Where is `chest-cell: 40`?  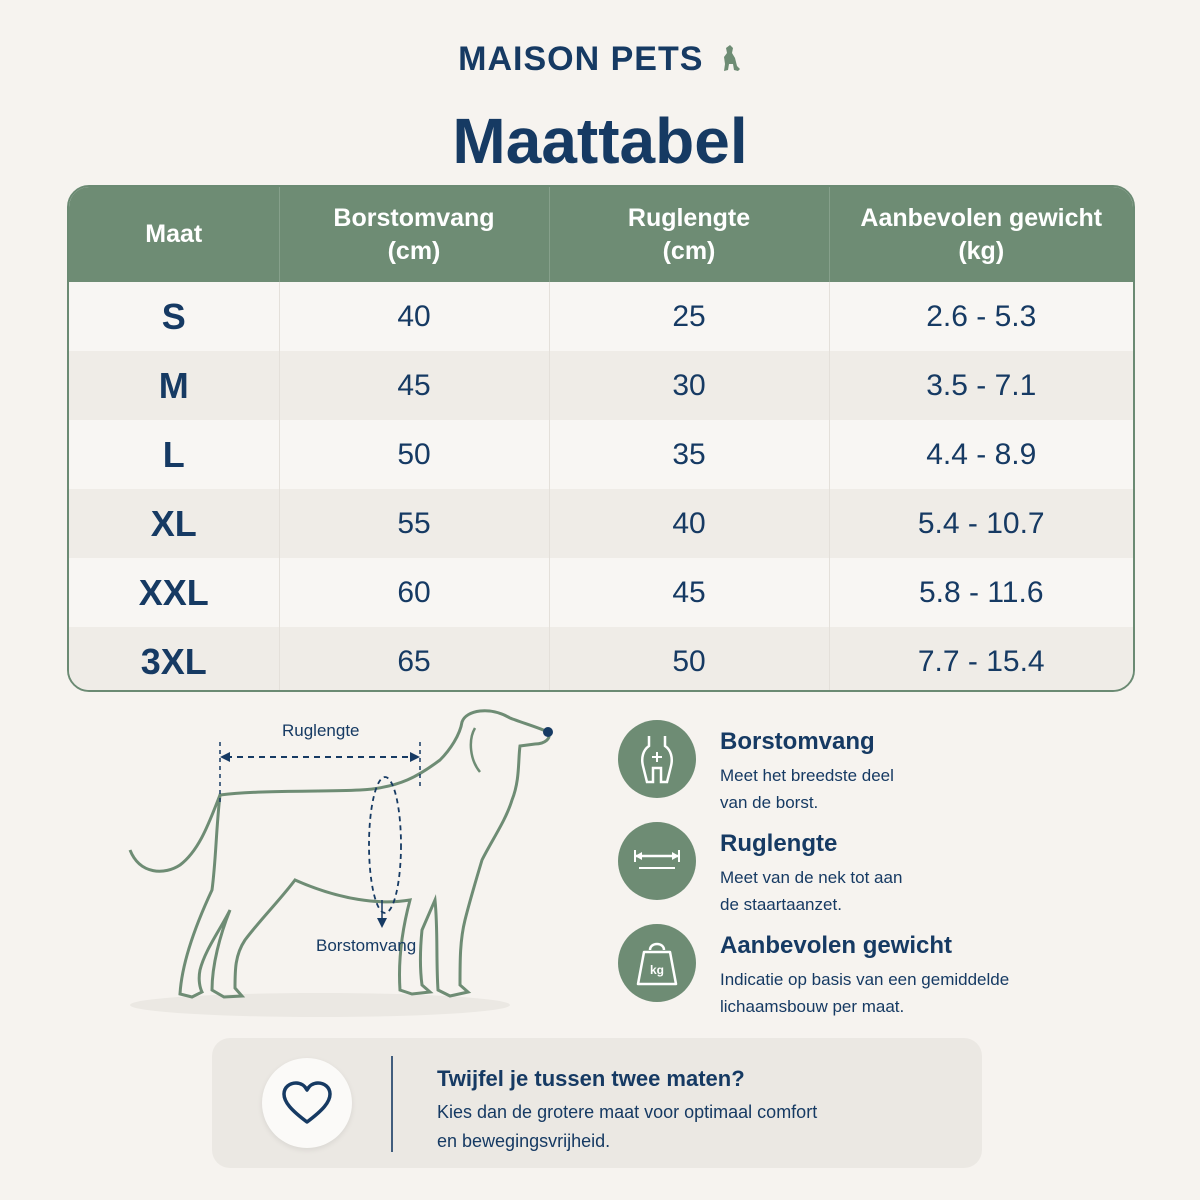 chest-cell: 40 is located at coordinates (414, 316).